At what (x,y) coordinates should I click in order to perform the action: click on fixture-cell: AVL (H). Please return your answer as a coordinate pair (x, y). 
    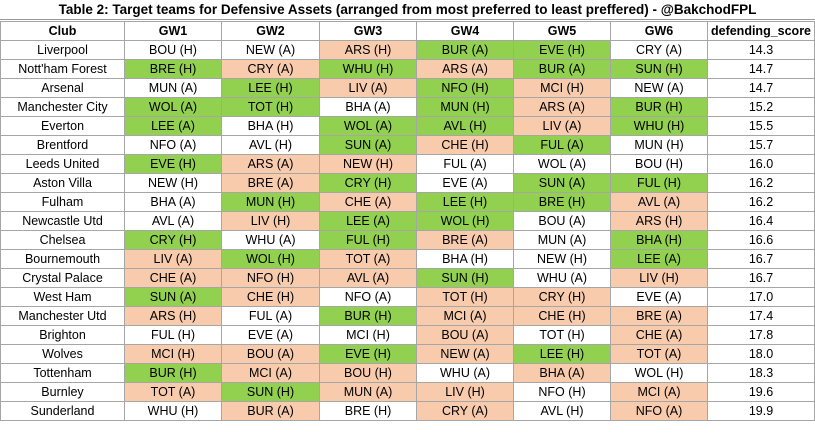
    Looking at the image, I should click on (270, 145).